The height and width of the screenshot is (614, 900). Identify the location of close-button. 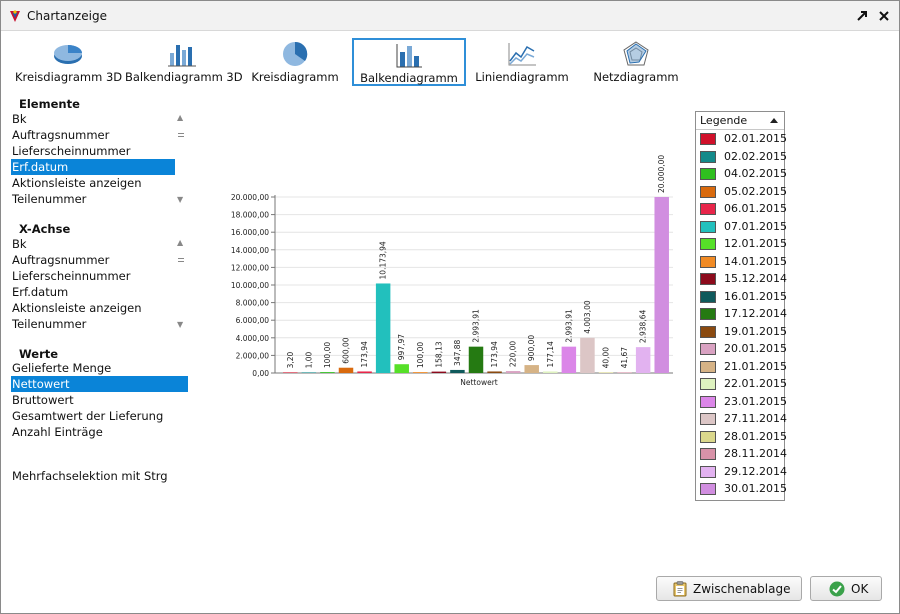
(884, 16).